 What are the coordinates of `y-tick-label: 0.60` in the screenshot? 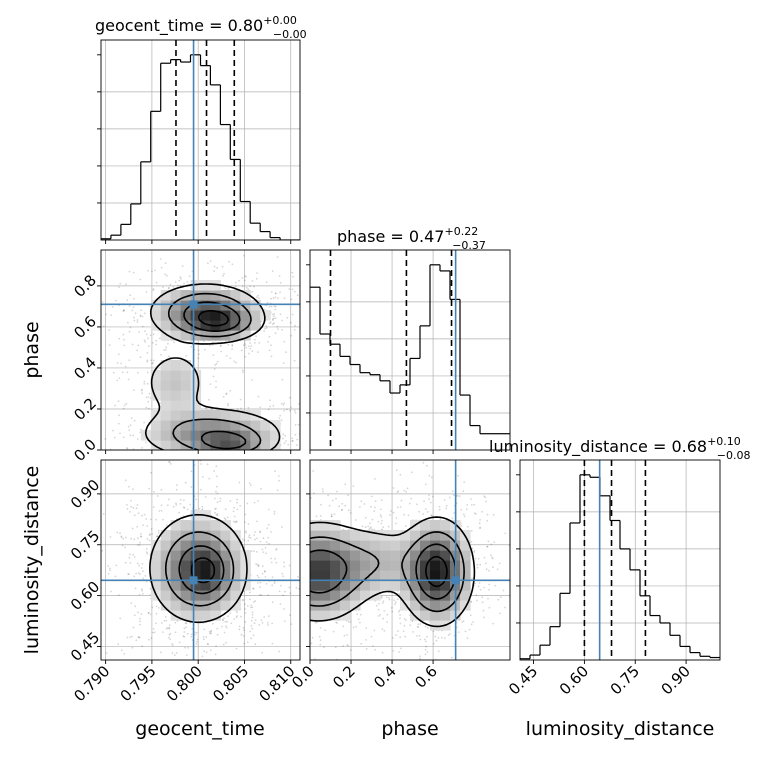 It's located at (85, 596).